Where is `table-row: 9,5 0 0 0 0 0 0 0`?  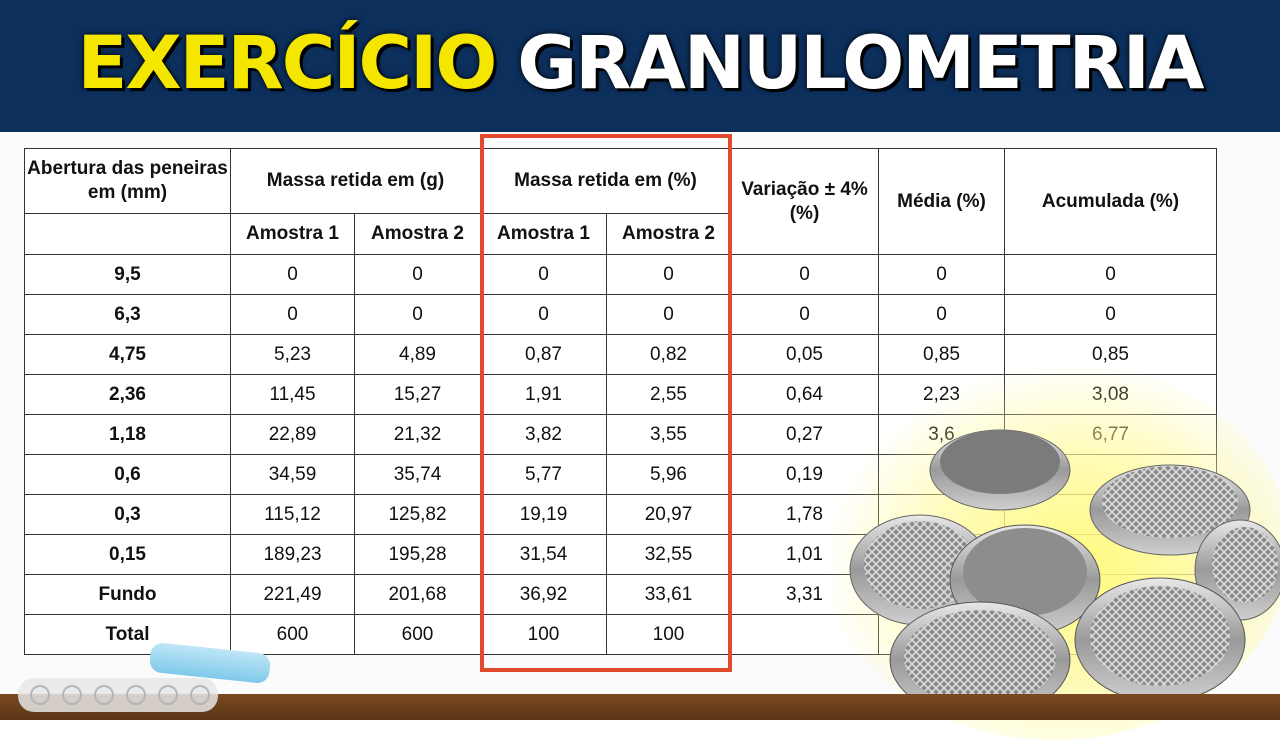 table-row: 9,5 0 0 0 0 0 0 0 is located at coordinates (620, 274).